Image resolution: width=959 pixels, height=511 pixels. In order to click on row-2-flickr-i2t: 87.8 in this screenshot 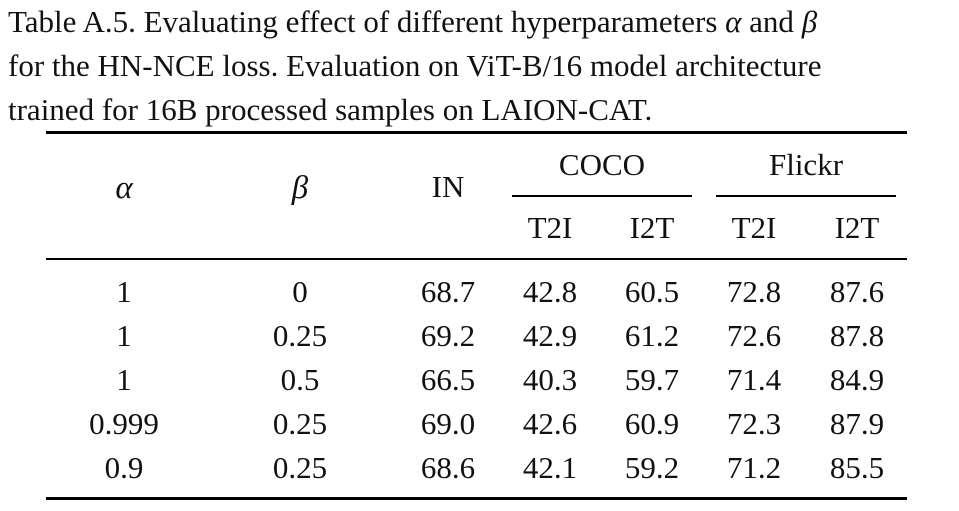, I will do `click(857, 335)`.